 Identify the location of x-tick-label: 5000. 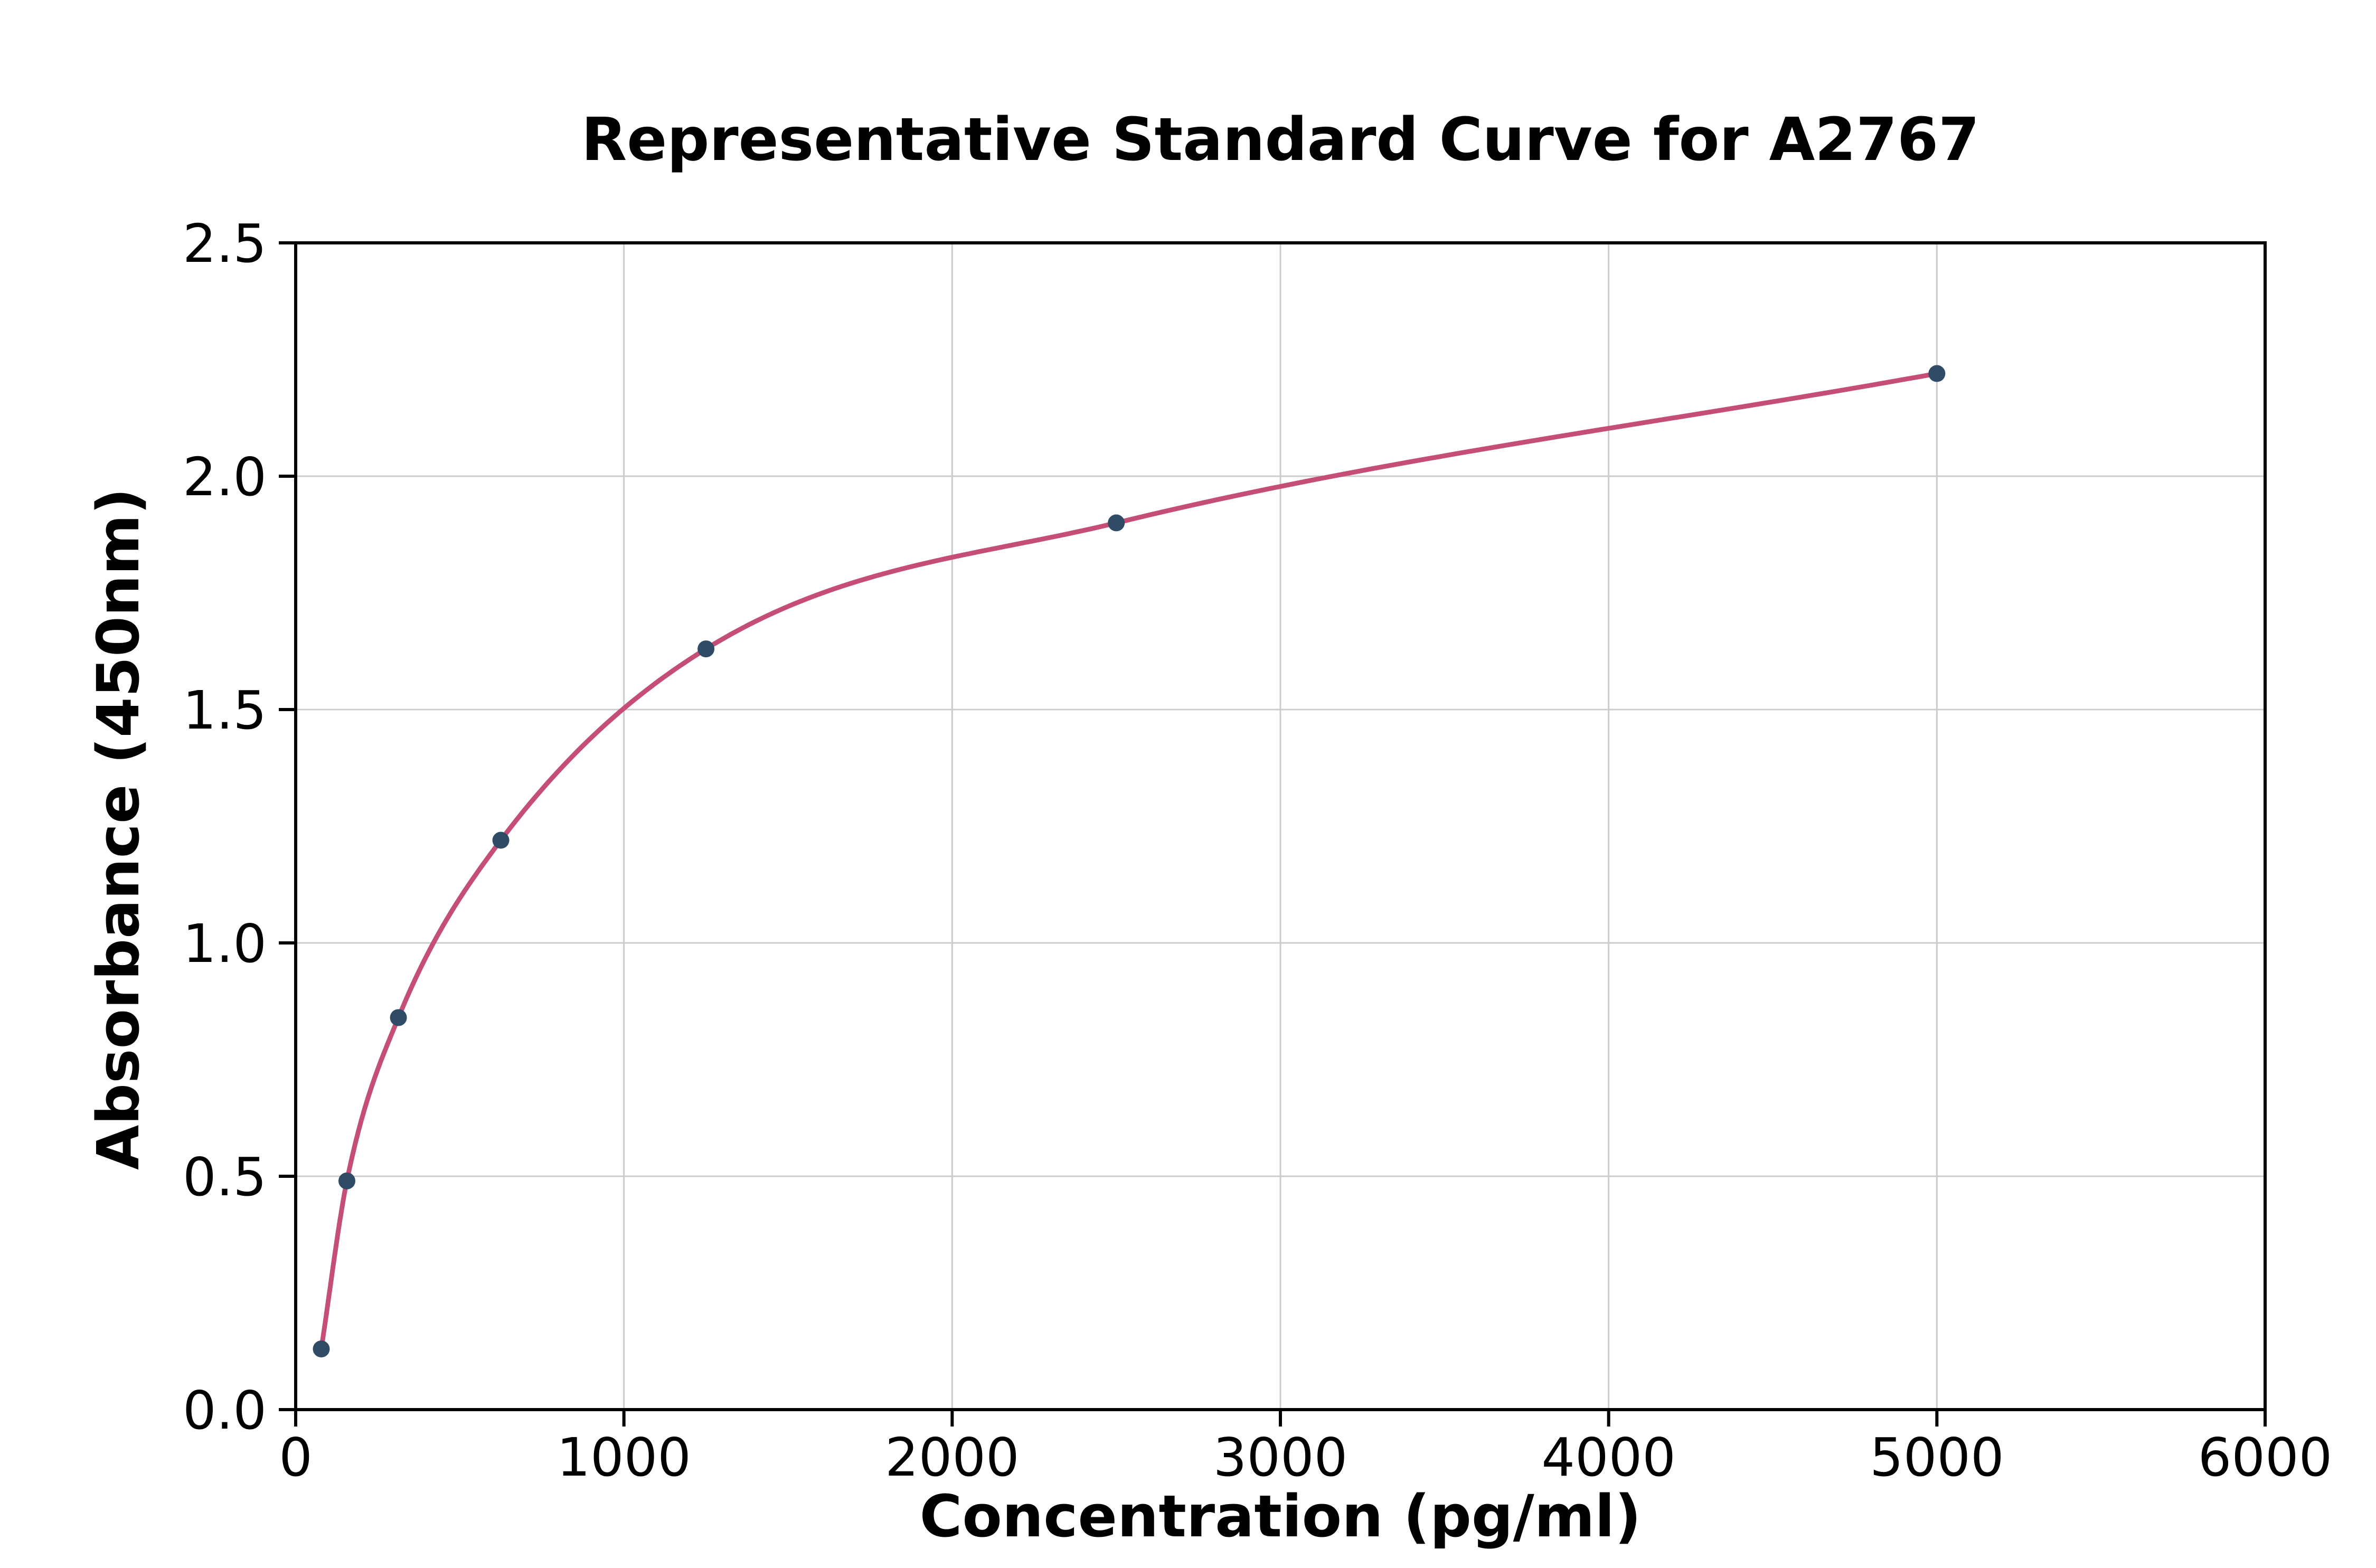
(1937, 1457).